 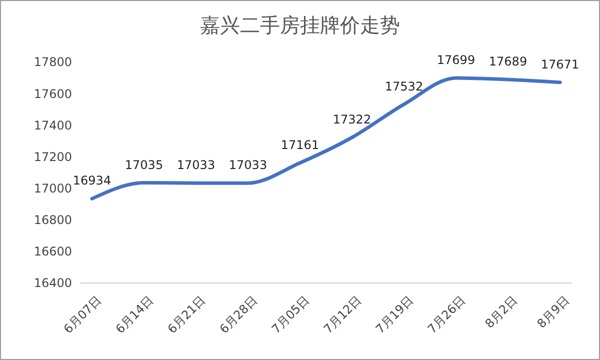 I want to click on x-tick-label: 6月07日, so click(x=82, y=314).